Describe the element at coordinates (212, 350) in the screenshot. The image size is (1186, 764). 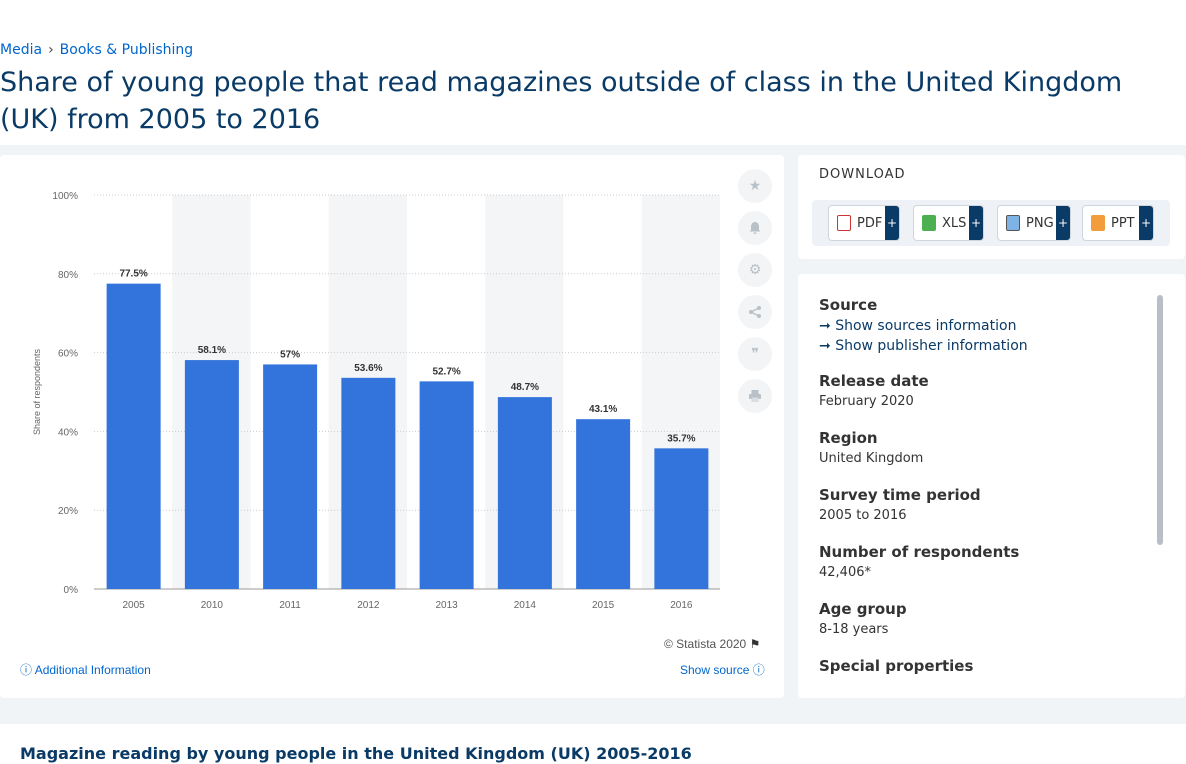
I see `data-label: 58.1%` at that location.